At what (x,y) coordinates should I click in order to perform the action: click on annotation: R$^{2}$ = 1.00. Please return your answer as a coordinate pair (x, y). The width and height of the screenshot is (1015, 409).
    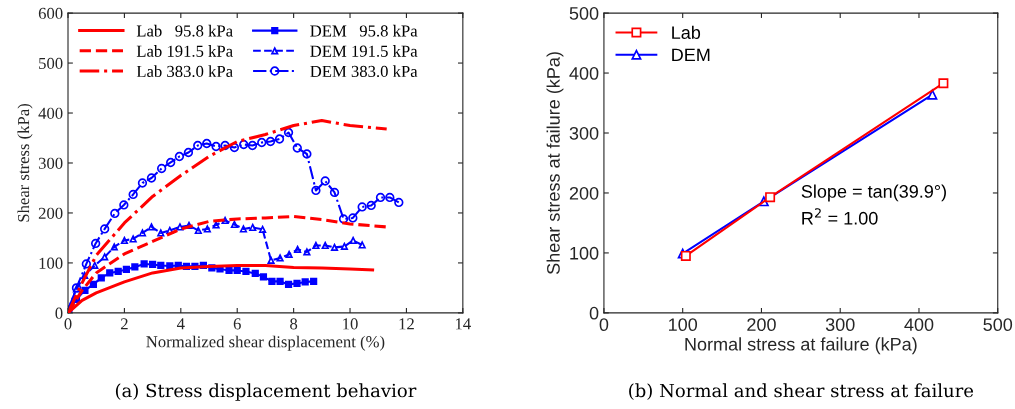
    Looking at the image, I should click on (840, 216).